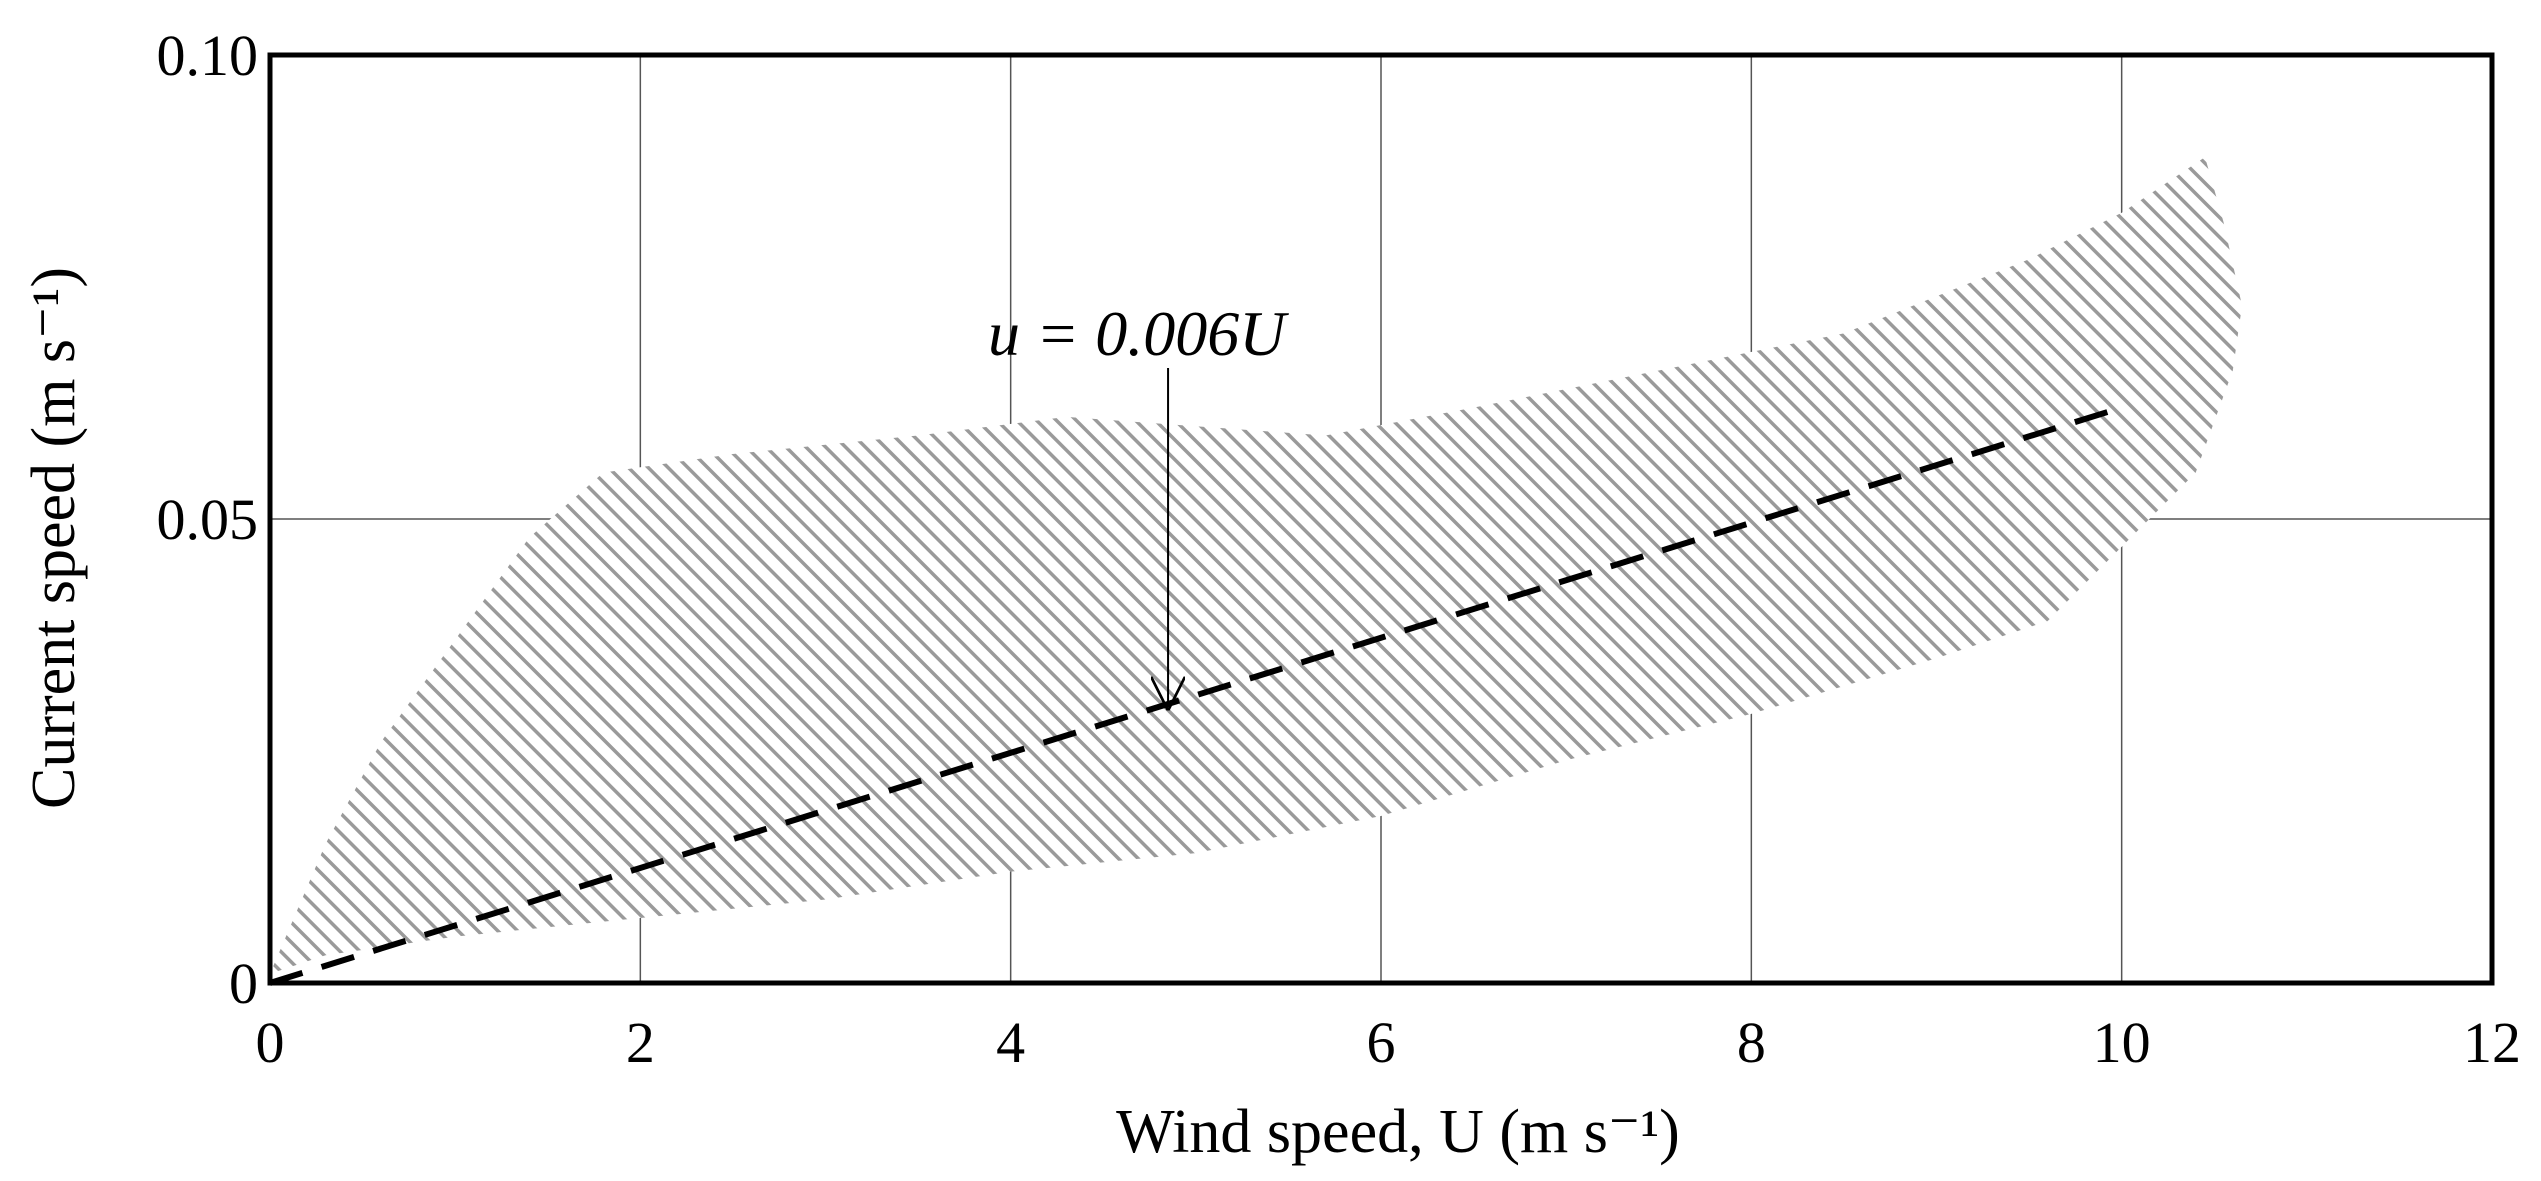  Describe the element at coordinates (270, 1042) in the screenshot. I see `x-tick-label: 0` at that location.